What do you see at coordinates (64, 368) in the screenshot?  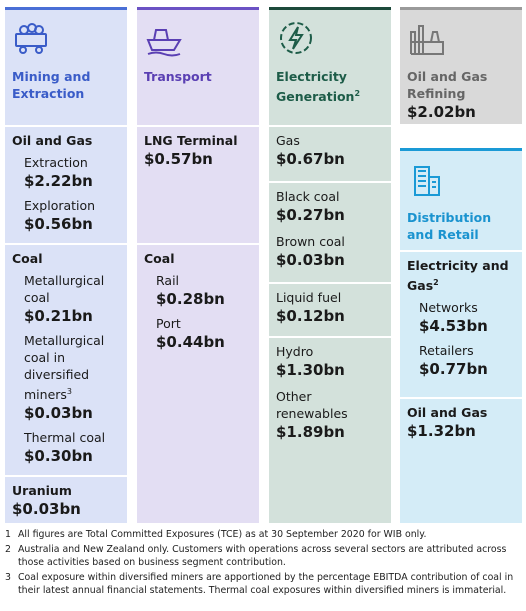 I see `label-text: Metallurgical coal in diversified miners` at bounding box center [64, 368].